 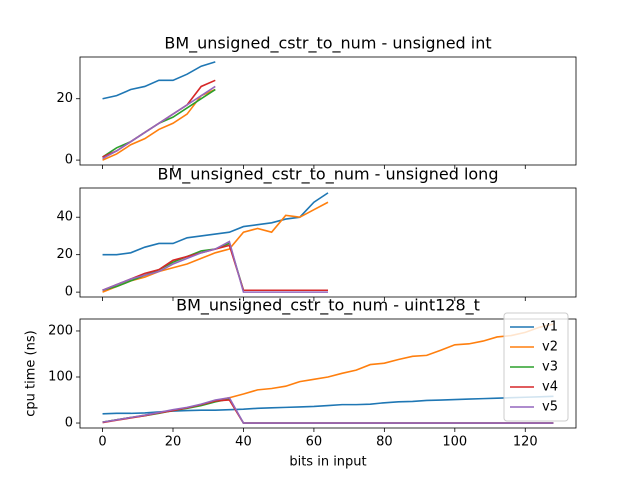 I want to click on x-tick-label: 40, so click(x=243, y=442).